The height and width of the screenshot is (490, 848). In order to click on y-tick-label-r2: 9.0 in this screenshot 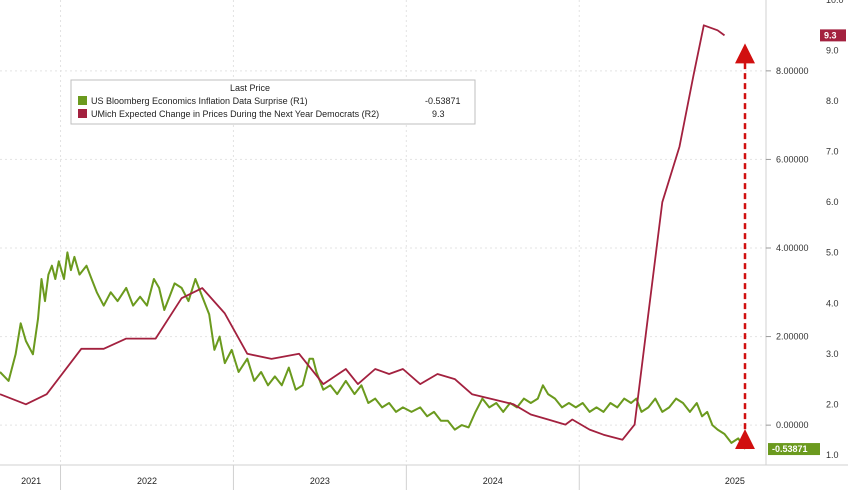, I will do `click(832, 51)`.